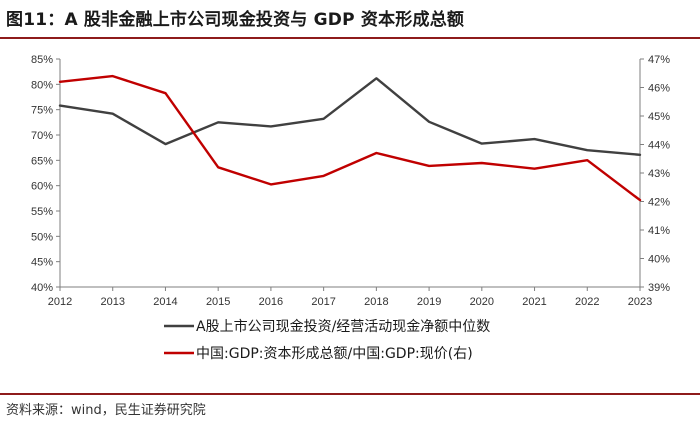 The image size is (700, 422). What do you see at coordinates (42, 60) in the screenshot?
I see `left-axis-tick-label: 85%` at bounding box center [42, 60].